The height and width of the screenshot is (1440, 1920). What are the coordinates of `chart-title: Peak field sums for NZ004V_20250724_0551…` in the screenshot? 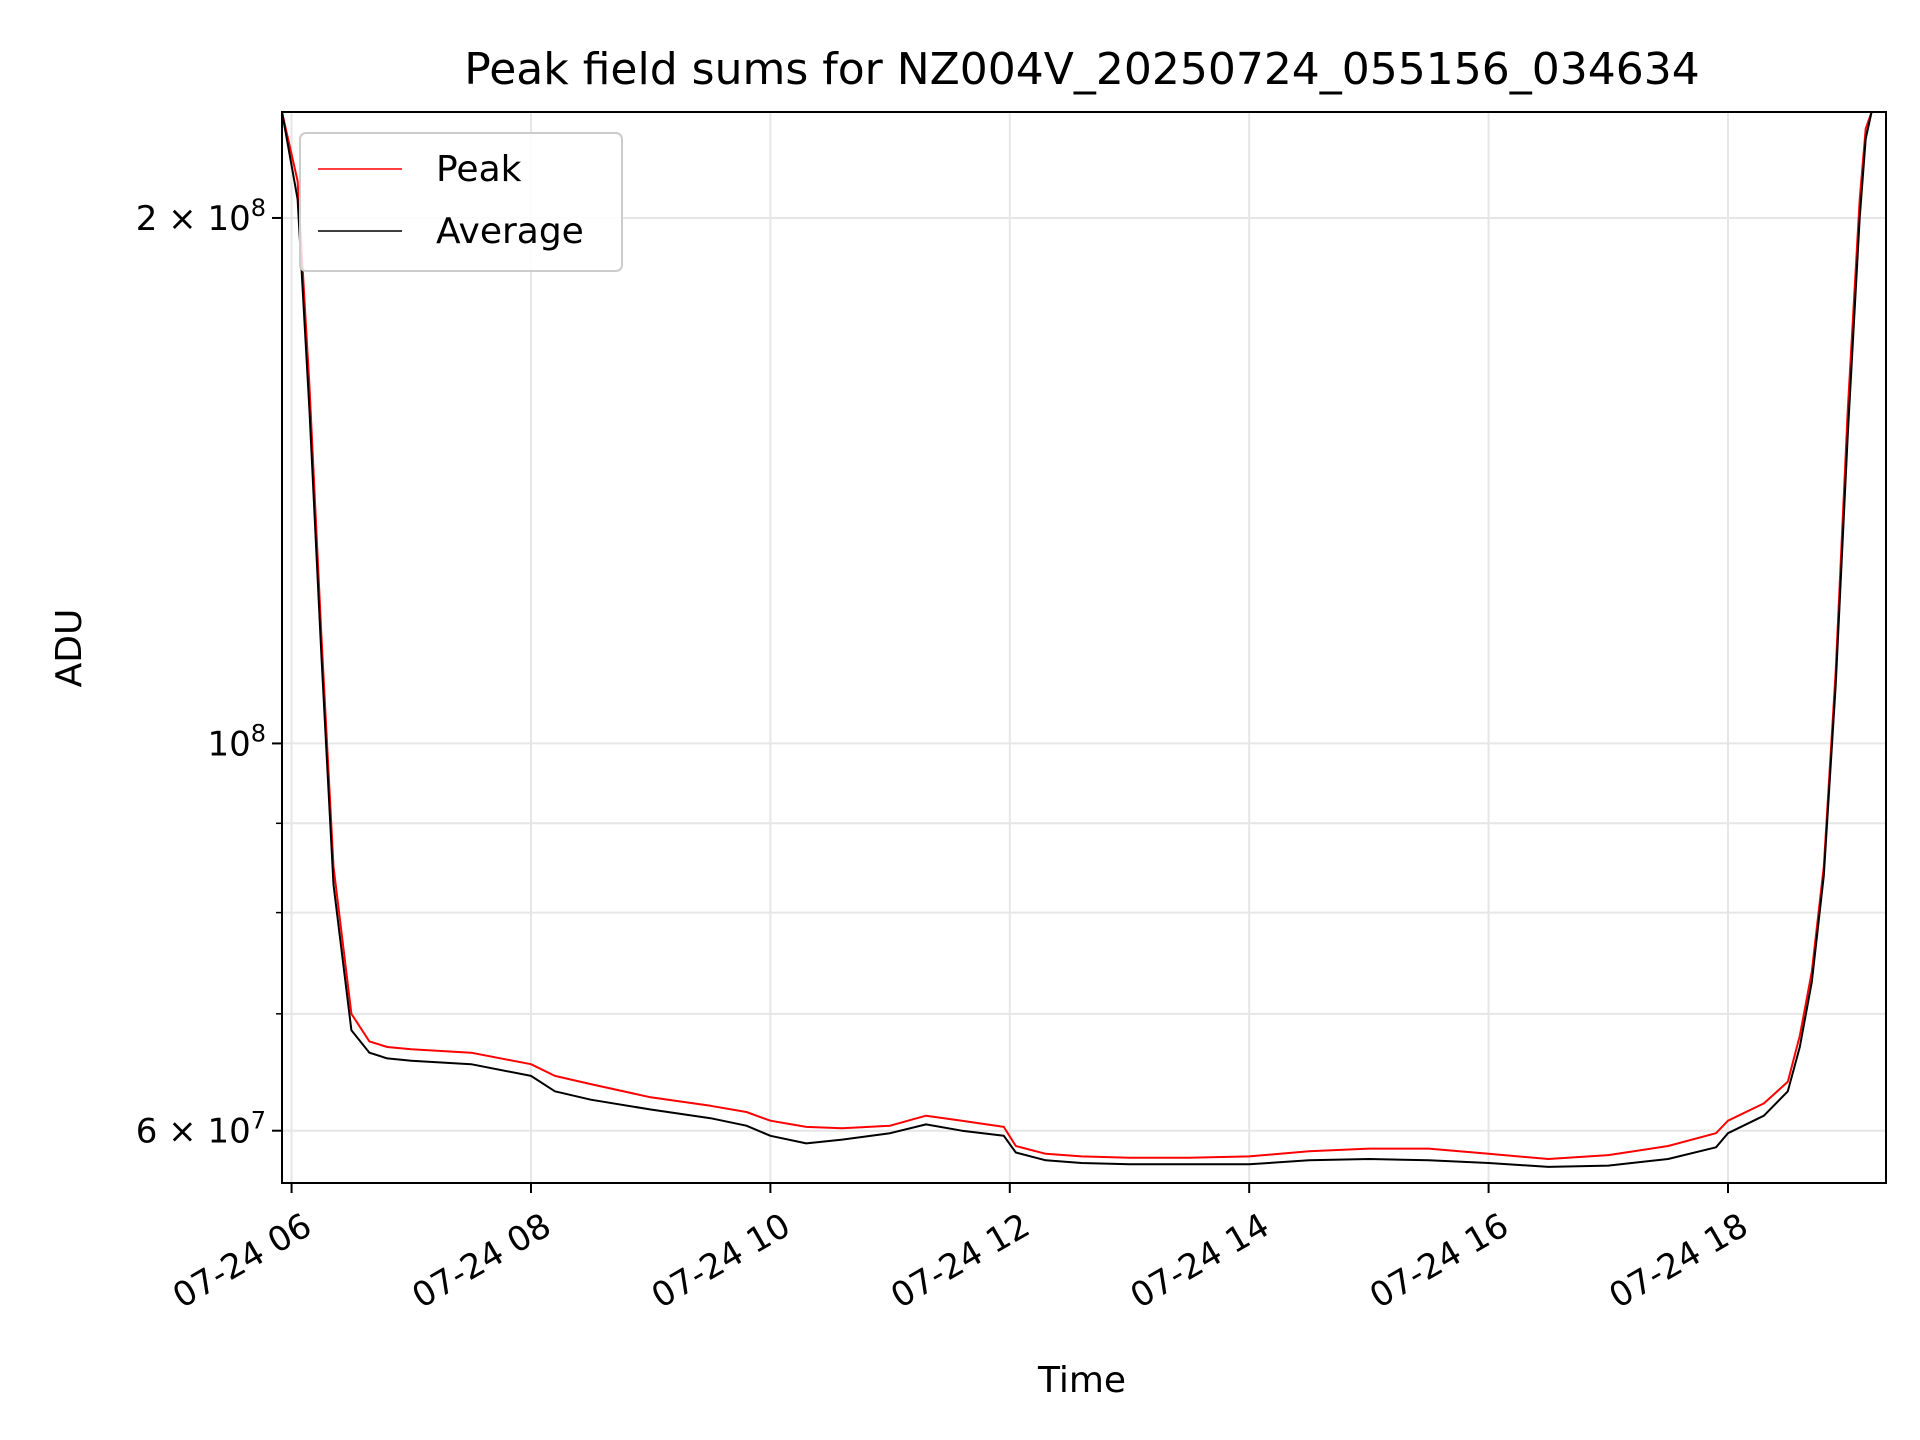 It's located at (1081, 69).